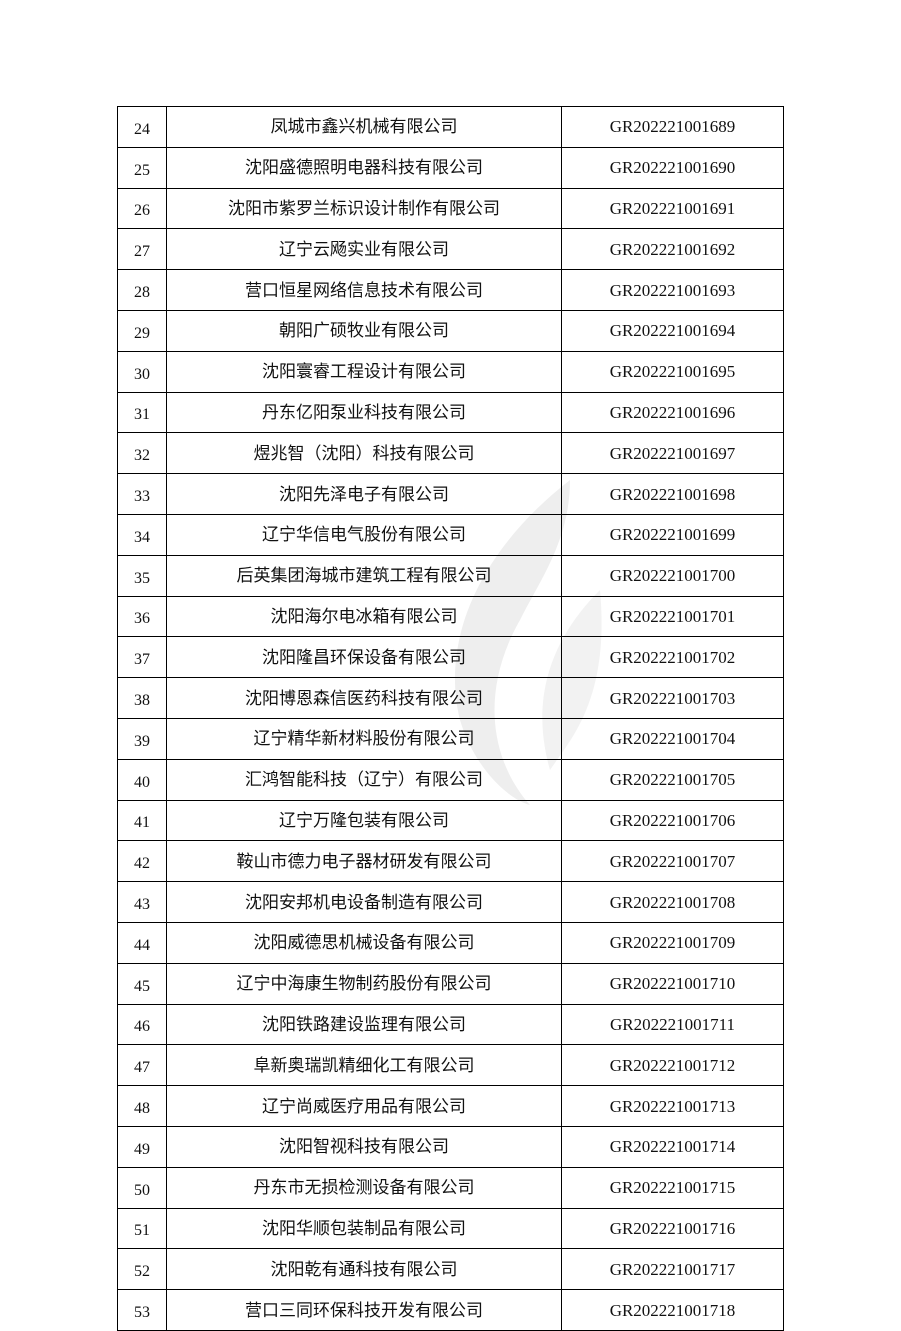 This screenshot has width=901, height=1331. I want to click on certificate-number: GR202221001708, so click(672, 902).